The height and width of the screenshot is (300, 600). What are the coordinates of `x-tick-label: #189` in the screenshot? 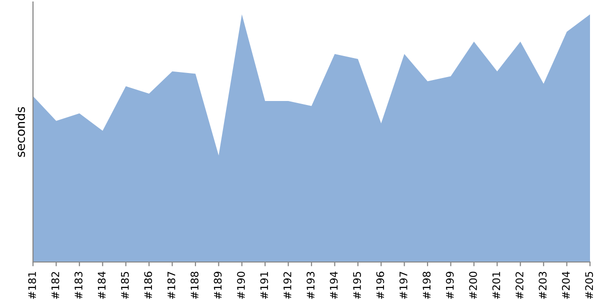 It's located at (218, 285).